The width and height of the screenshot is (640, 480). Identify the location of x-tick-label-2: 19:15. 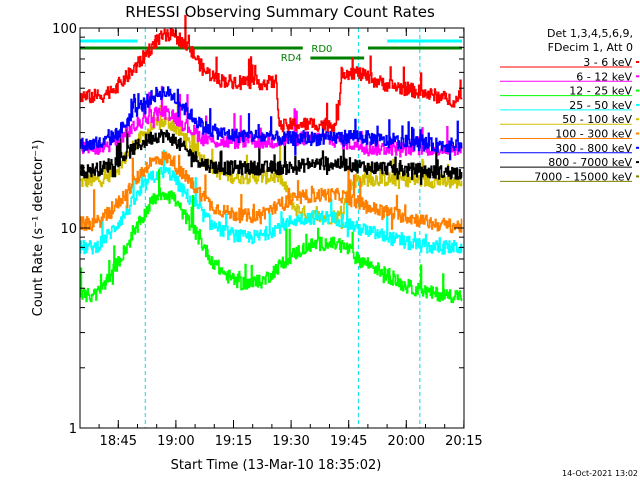
(233, 441).